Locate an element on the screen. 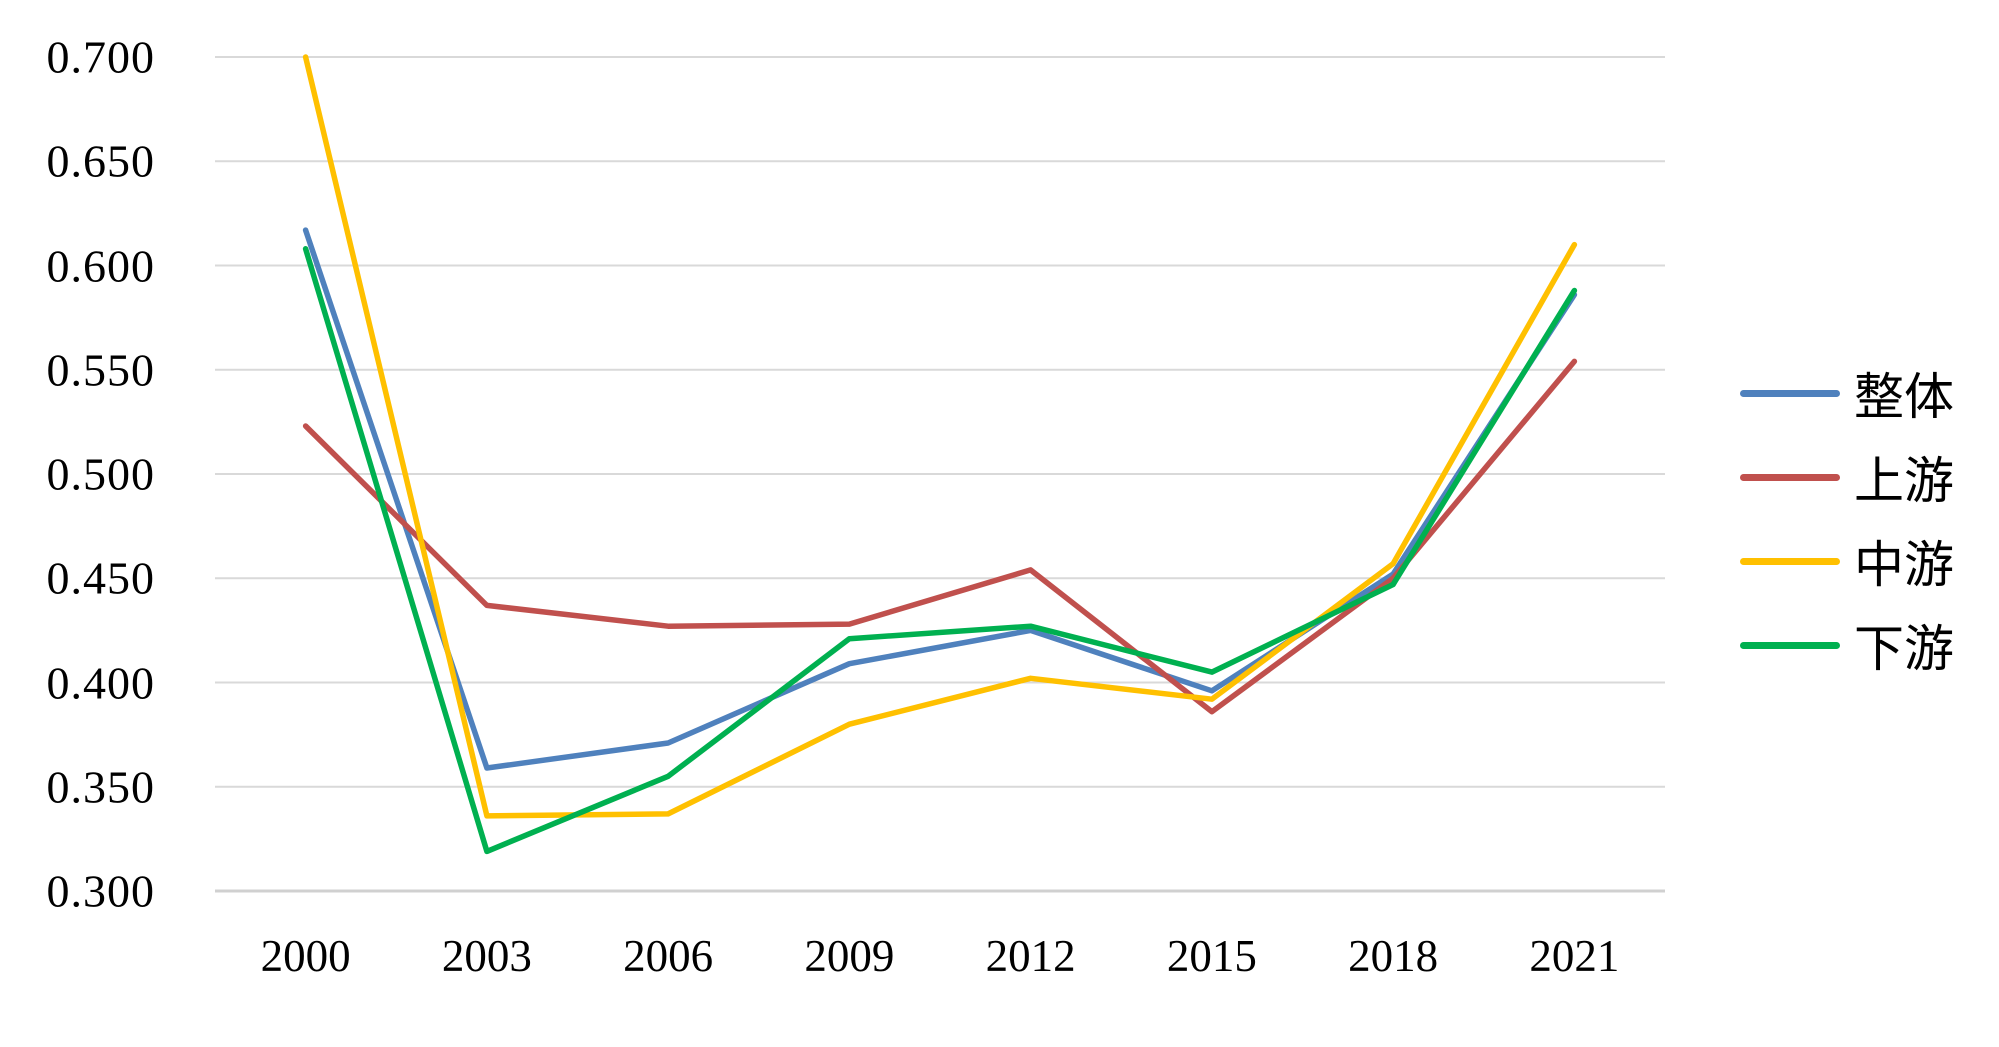 Image resolution: width=1999 pixels, height=1047 pixels. x-tick-label: 2018 is located at coordinates (1393, 956).